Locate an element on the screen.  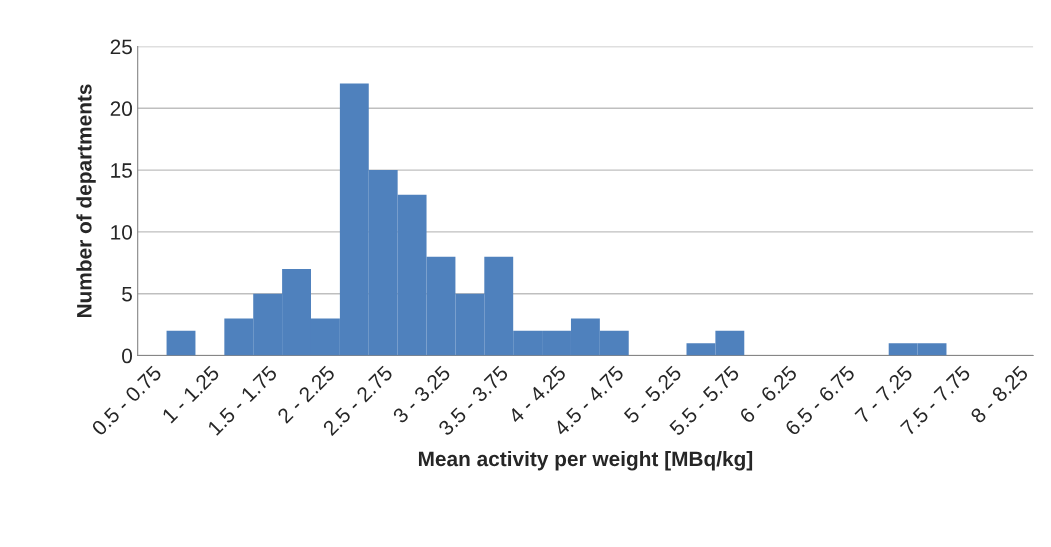
y-tick-label: 15 is located at coordinates (121, 170).